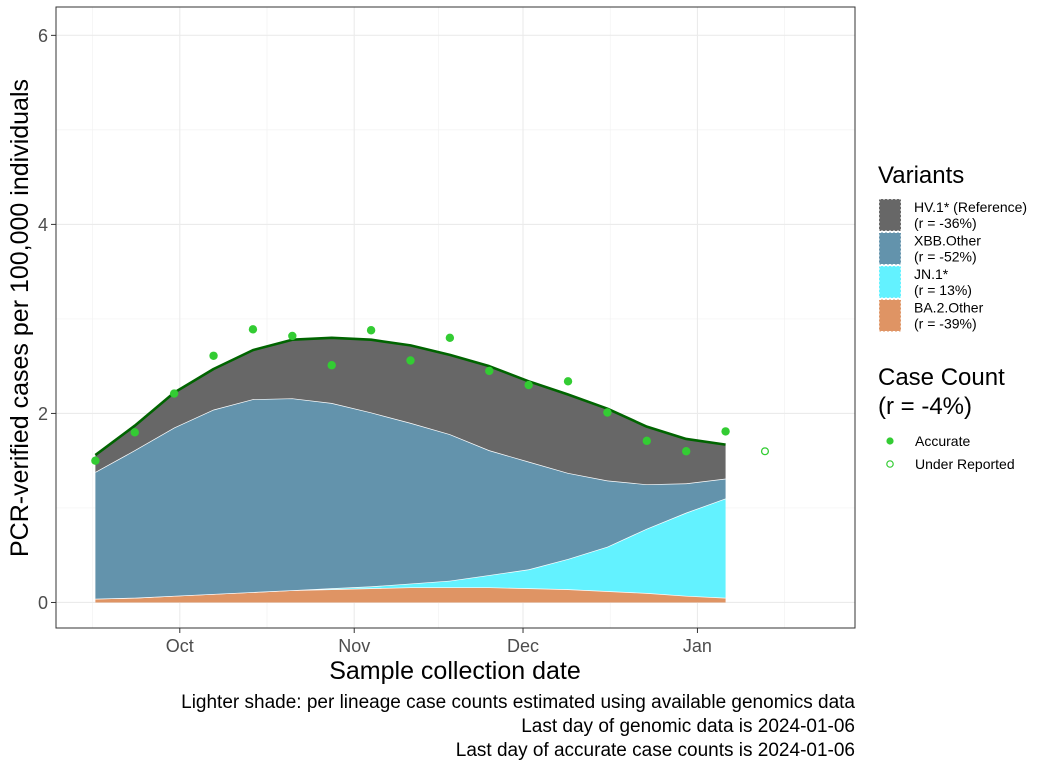 This screenshot has height=768, width=1056. What do you see at coordinates (523, 646) in the screenshot?
I see `x-tick-label: Dec` at bounding box center [523, 646].